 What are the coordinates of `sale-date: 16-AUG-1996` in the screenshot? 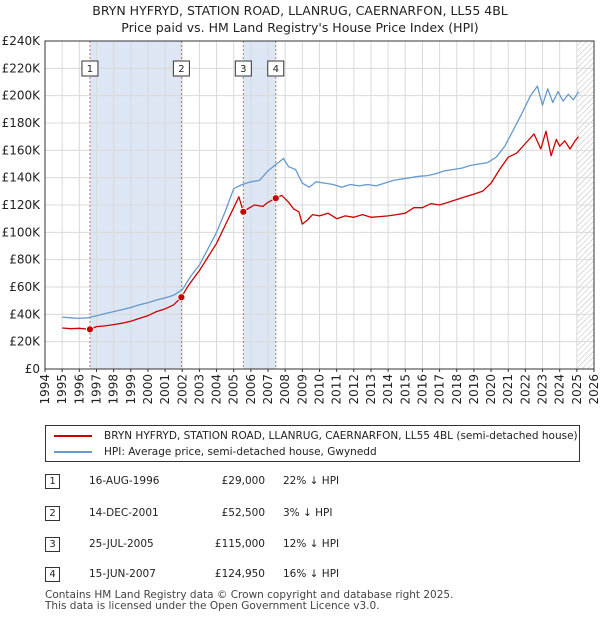 It's located at (124, 481).